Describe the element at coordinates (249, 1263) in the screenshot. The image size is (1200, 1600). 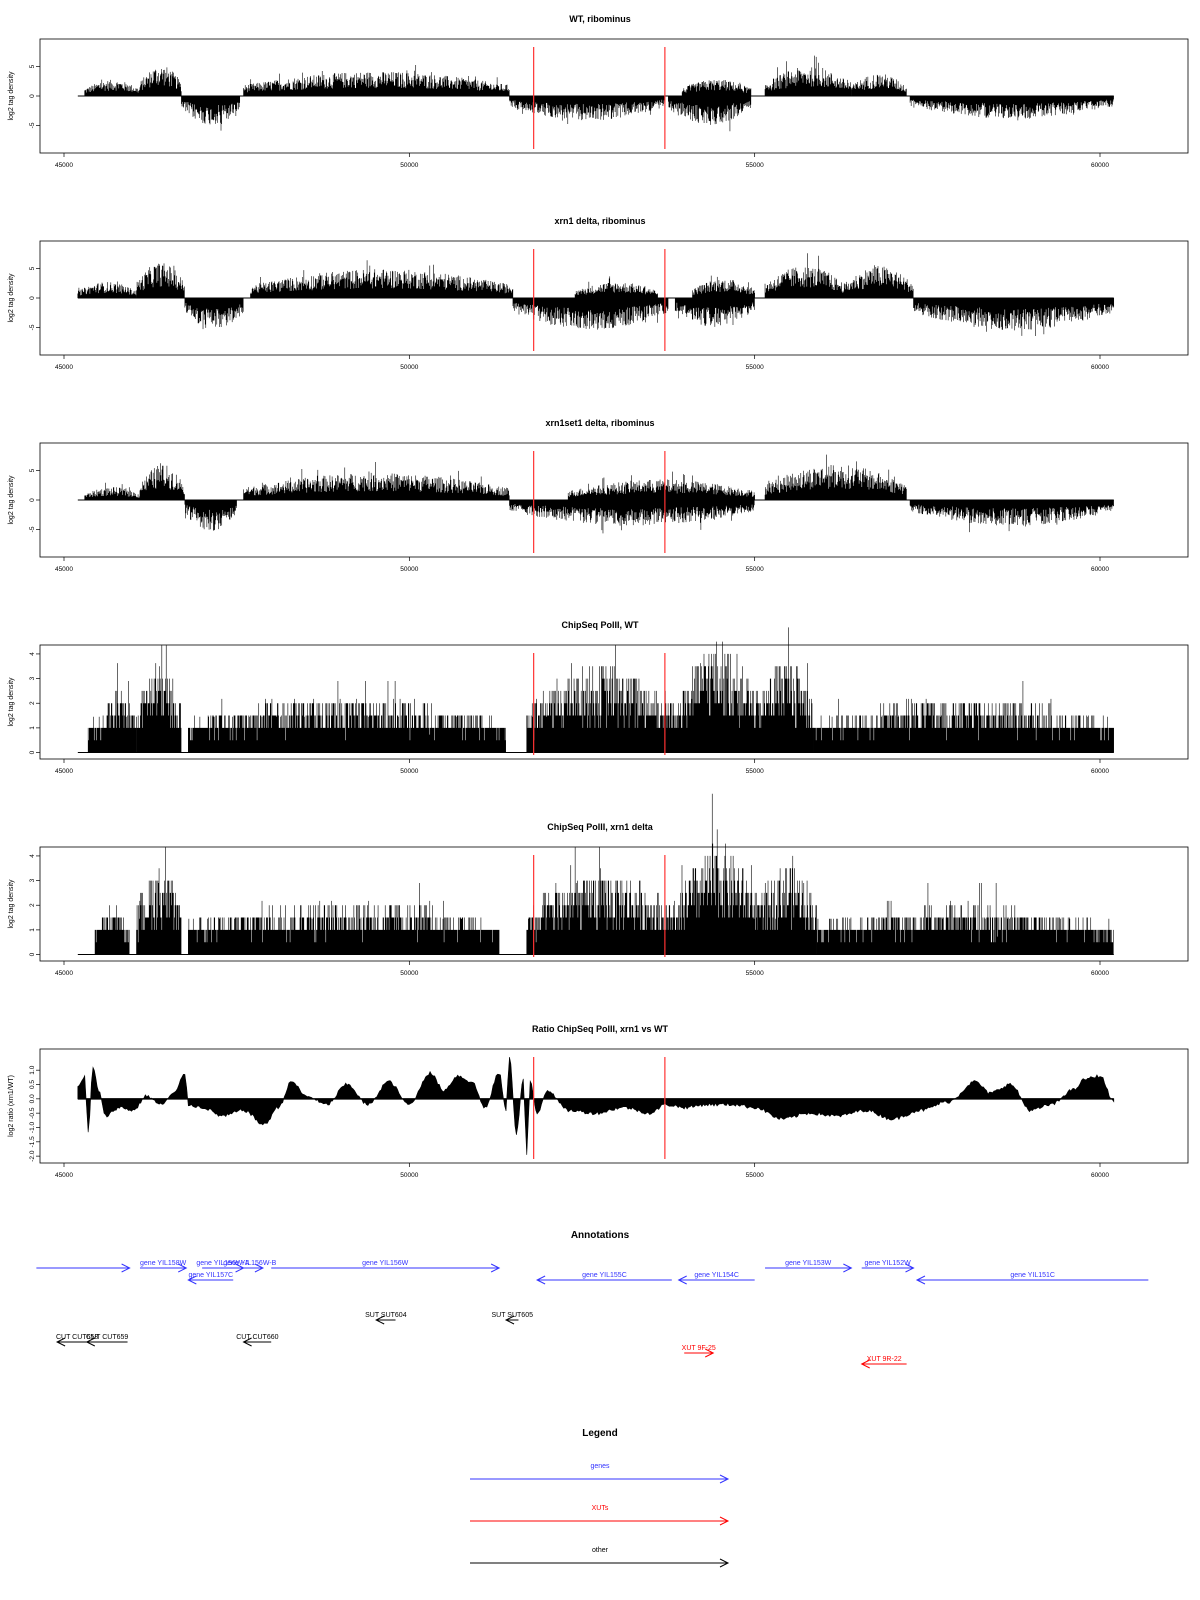
I see `feature-label: gene YIL156W-B` at that location.